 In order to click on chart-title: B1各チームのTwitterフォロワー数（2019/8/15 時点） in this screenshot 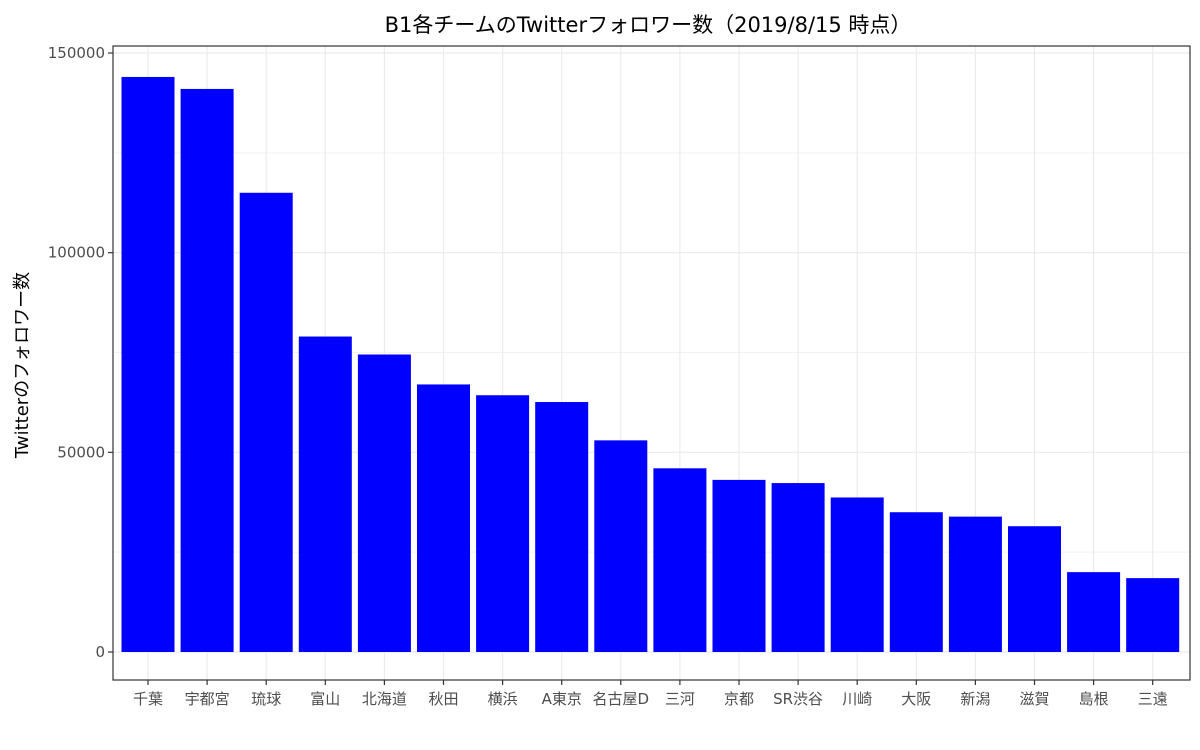, I will do `click(648, 25)`.